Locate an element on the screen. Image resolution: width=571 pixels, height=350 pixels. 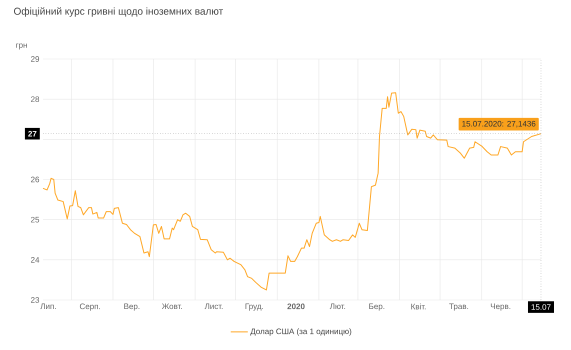
y-tick-label: 23 is located at coordinates (35, 300).